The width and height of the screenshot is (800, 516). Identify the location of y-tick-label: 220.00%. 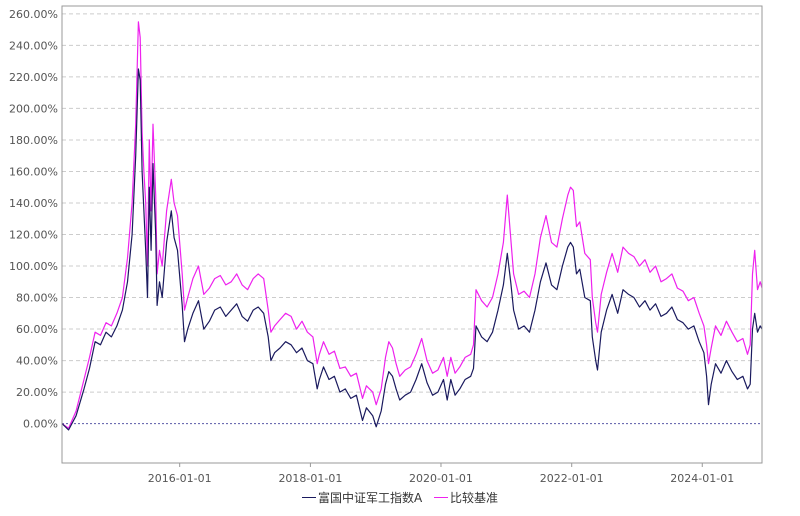
(33, 77).